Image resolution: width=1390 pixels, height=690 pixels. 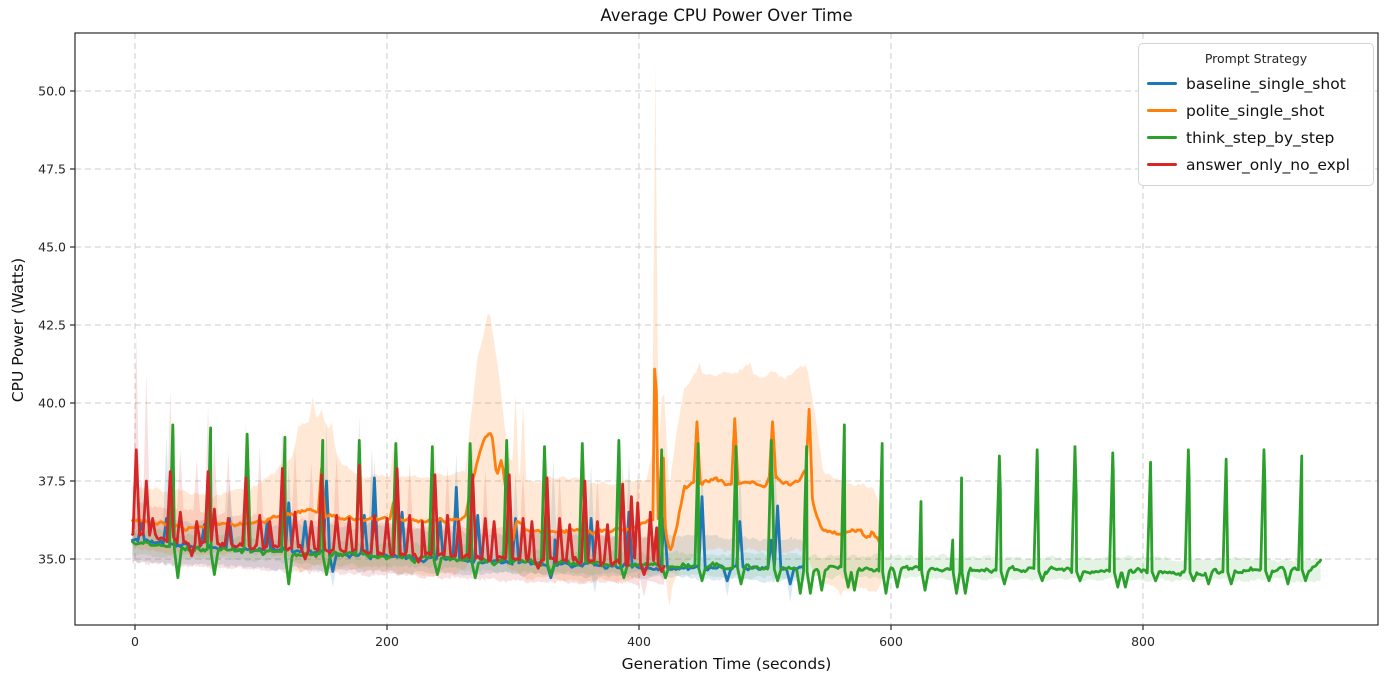 I want to click on y-tick-label: 35.0, so click(x=52, y=559).